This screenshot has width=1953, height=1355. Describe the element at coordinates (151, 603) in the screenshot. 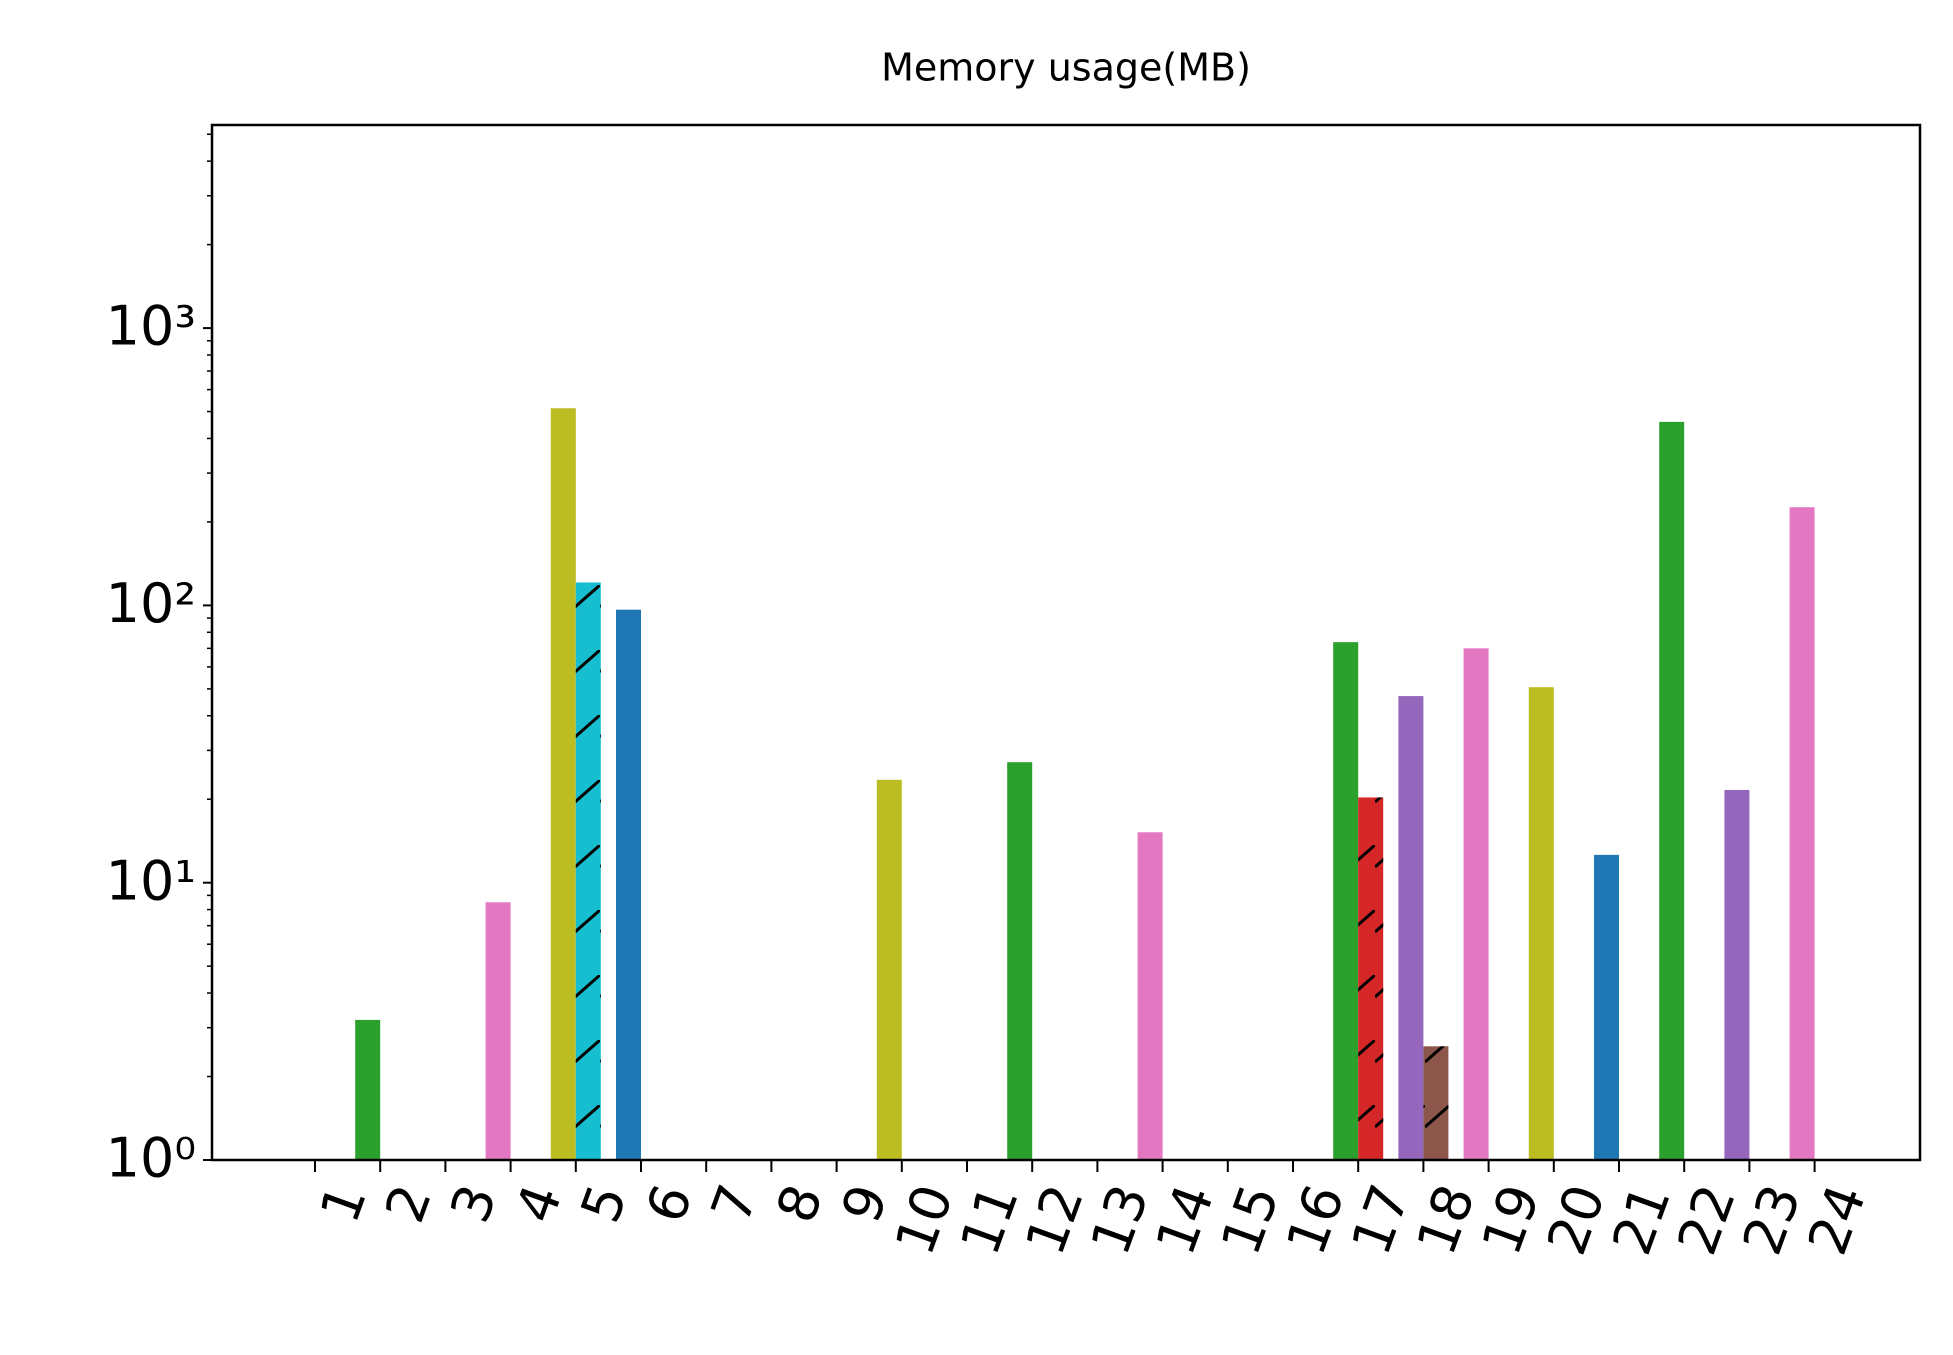

I see `y-tick-label: 10²` at that location.